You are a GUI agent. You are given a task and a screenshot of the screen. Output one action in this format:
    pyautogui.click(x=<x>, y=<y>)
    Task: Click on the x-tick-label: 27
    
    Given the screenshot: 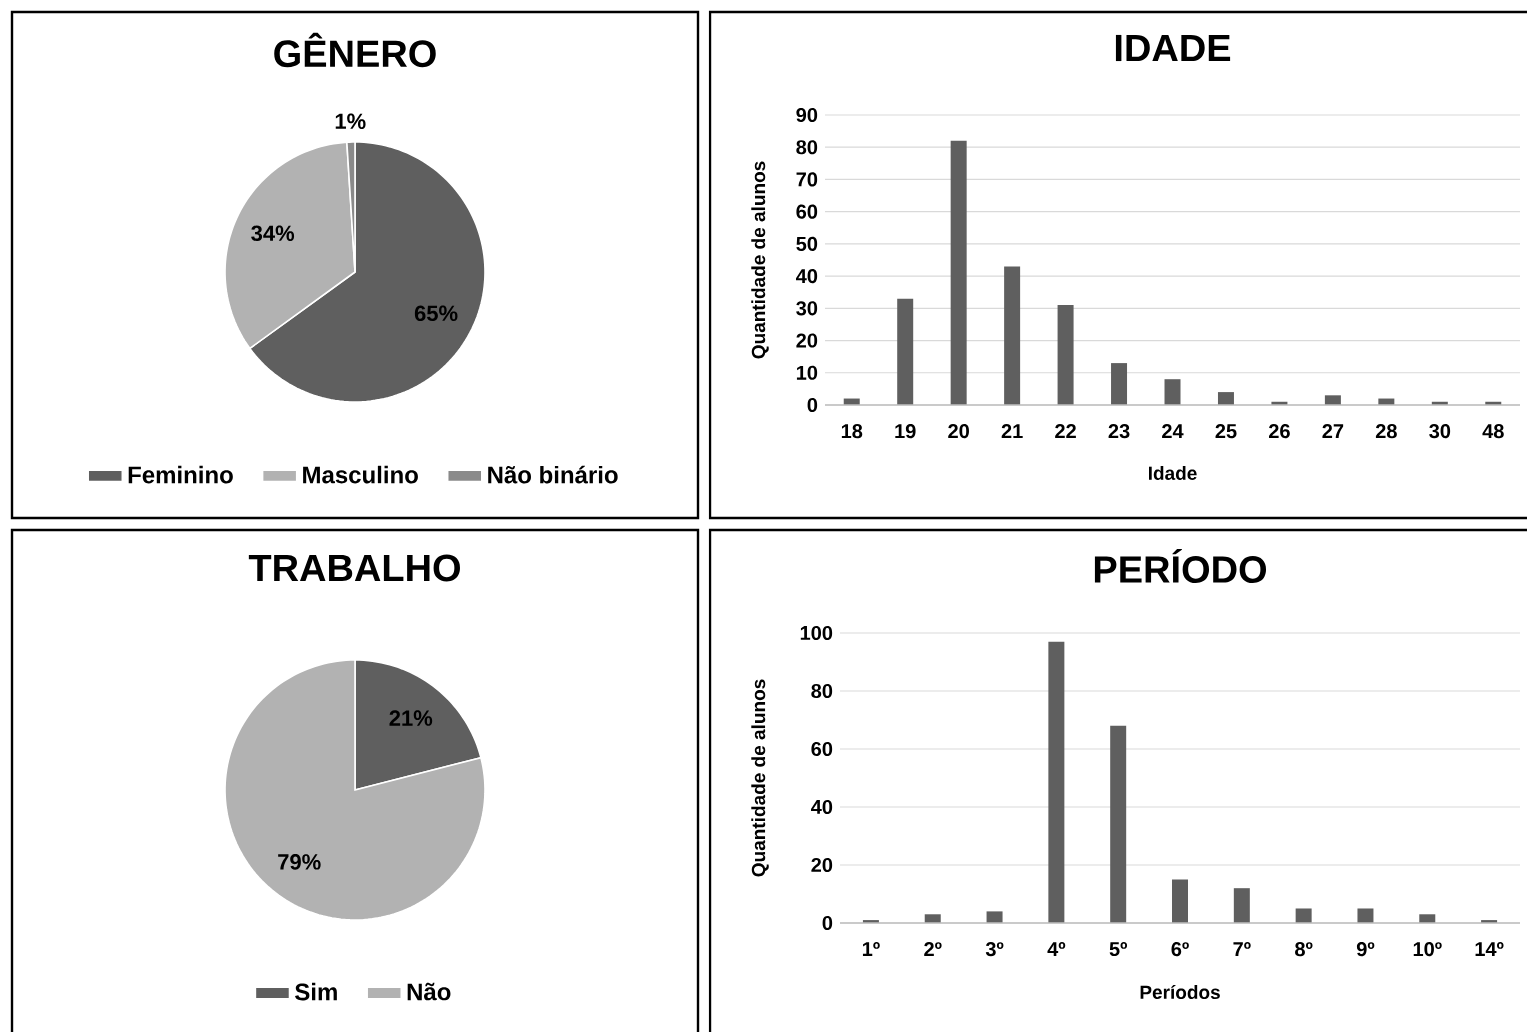 What is the action you would take?
    pyautogui.click(x=1333, y=431)
    